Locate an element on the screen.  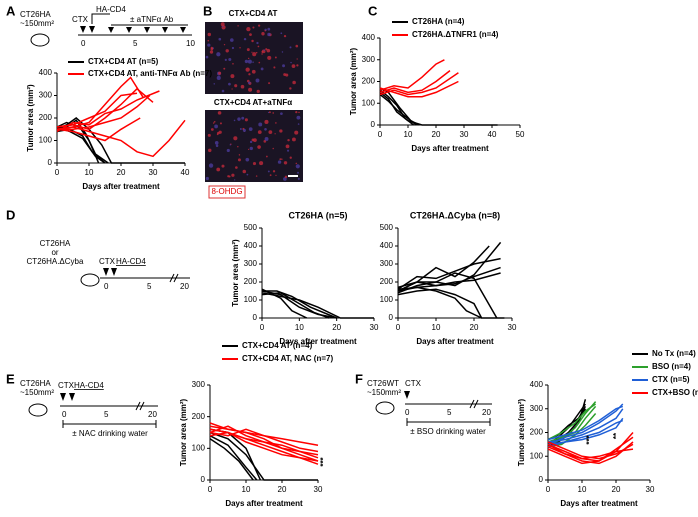
arrow is located at coordinates (407, 395).